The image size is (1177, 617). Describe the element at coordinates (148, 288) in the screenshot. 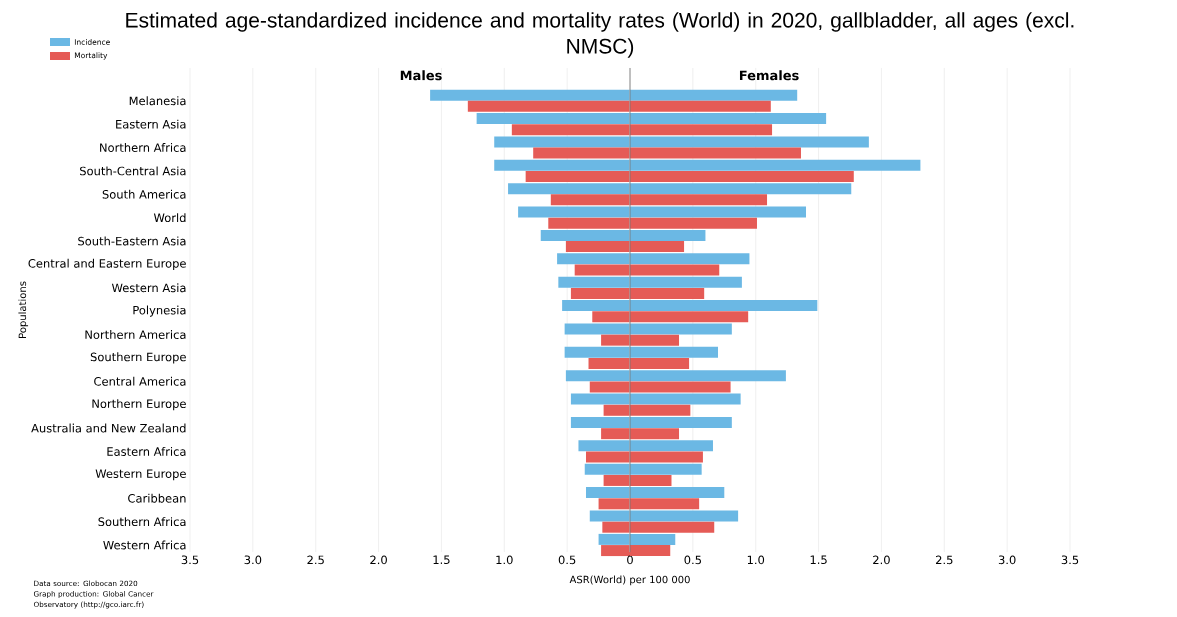

I see `y-tick-label: Western Asia` at that location.